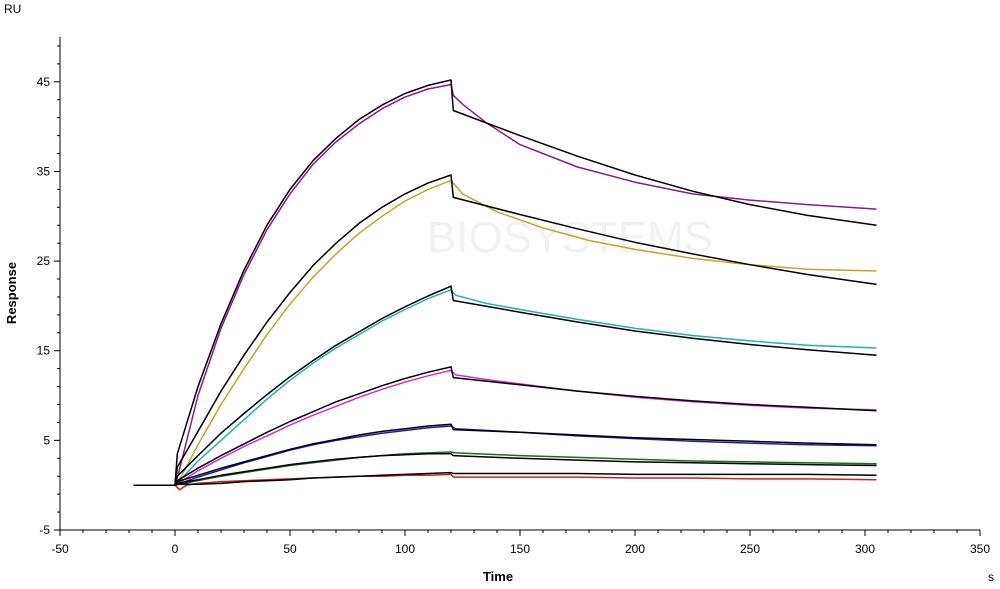 This screenshot has width=1000, height=589. I want to click on y-tick-label: 15, so click(44, 351).